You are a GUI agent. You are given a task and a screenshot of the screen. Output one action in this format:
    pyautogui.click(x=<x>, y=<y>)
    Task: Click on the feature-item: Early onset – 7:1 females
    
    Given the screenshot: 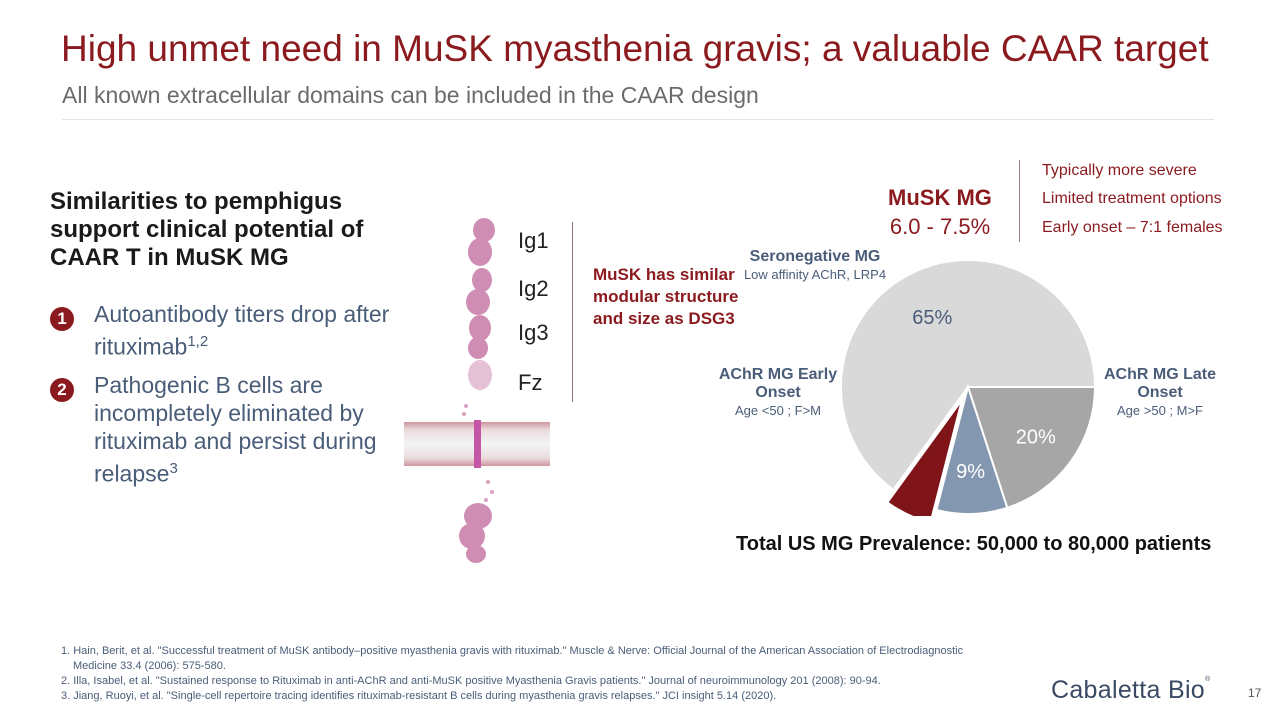 What is the action you would take?
    pyautogui.click(x=1132, y=227)
    